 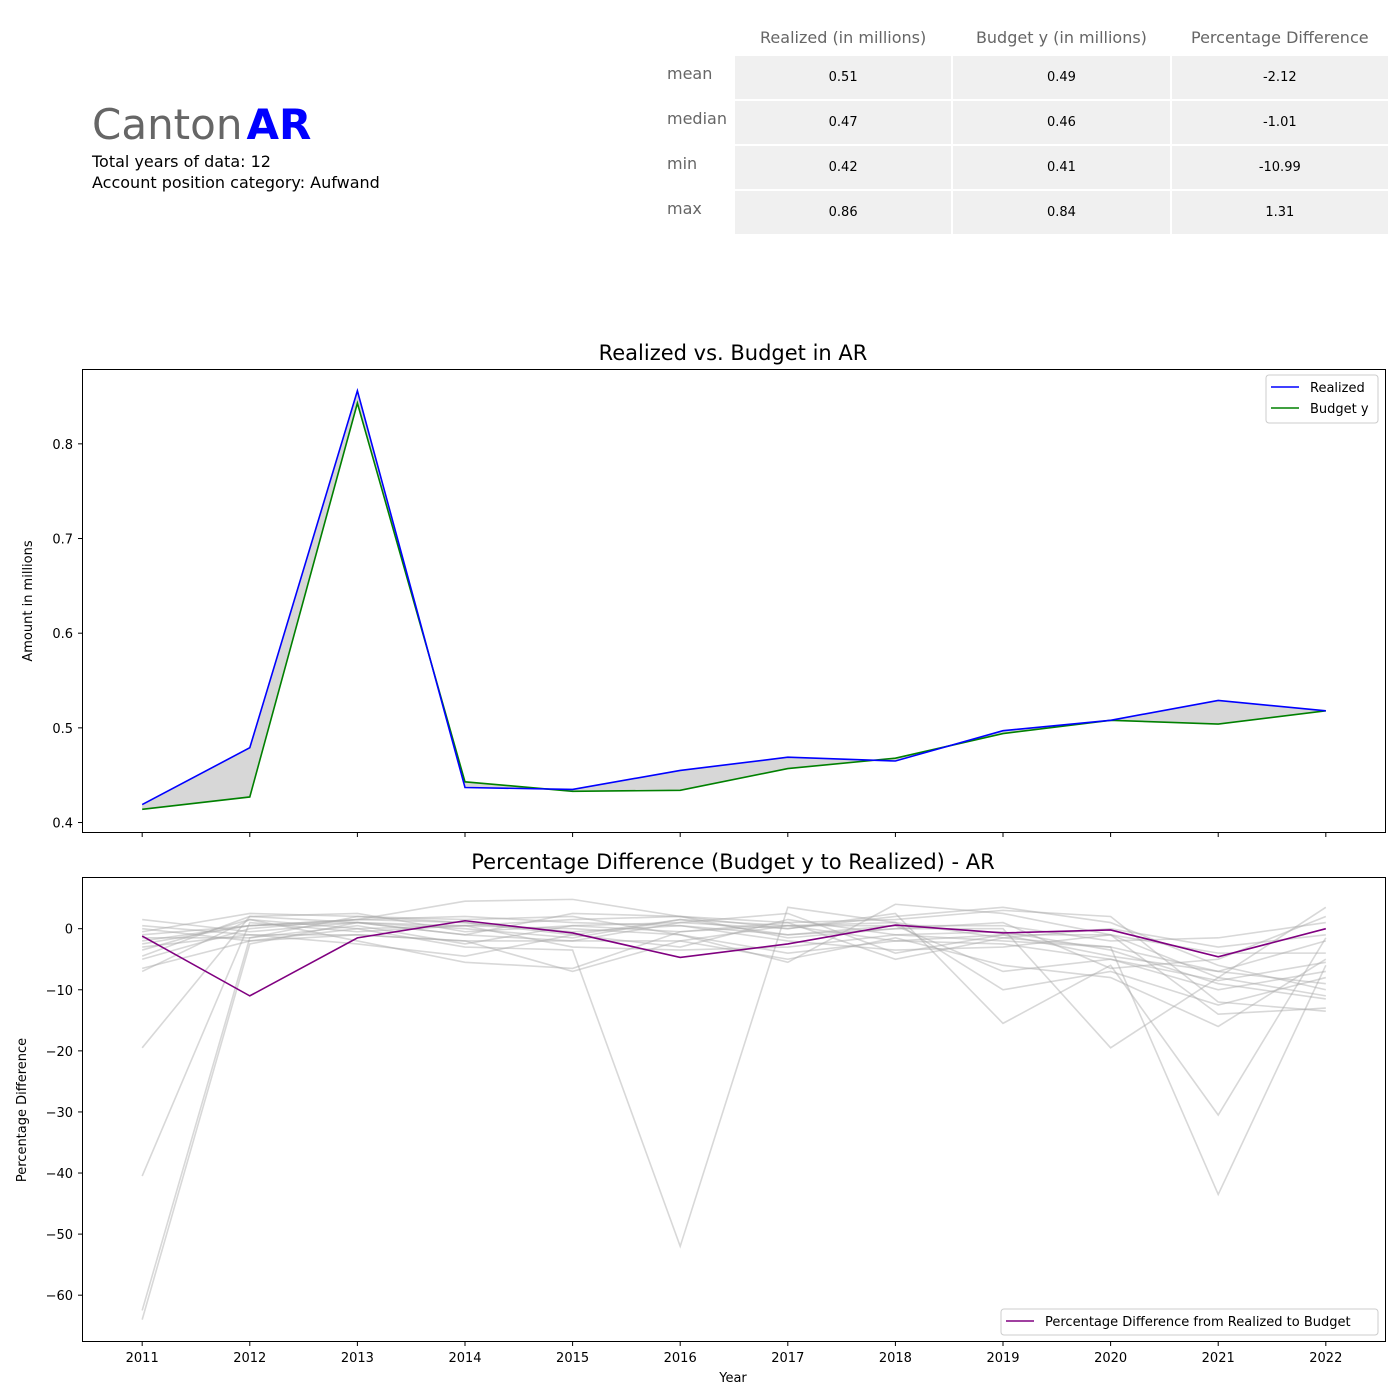 What do you see at coordinates (1339, 409) in the screenshot?
I see `legend-label-budget: Budget y` at bounding box center [1339, 409].